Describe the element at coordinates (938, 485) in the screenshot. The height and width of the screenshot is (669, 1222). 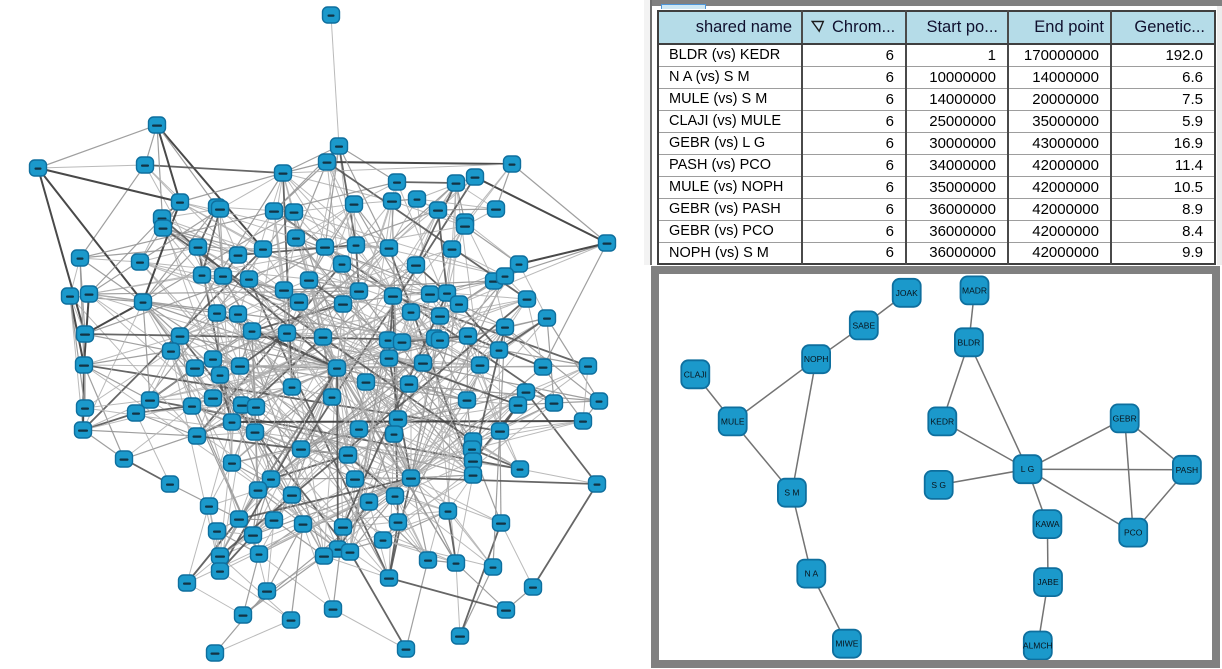
I see `svg-text: S G` at that location.